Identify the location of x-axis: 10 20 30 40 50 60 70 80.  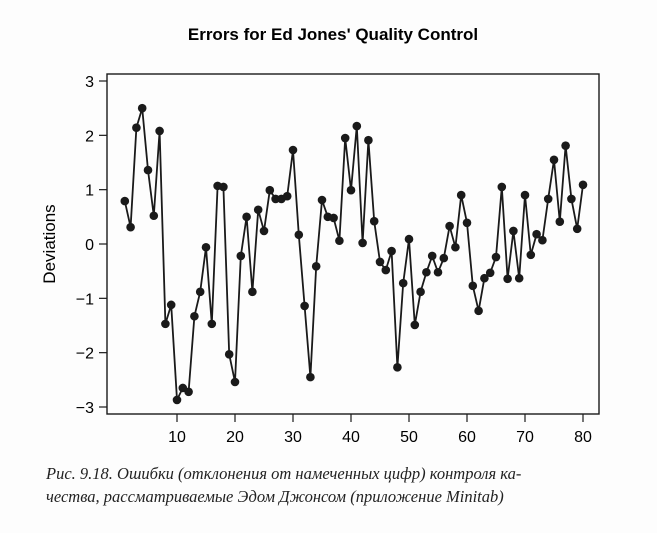
(380, 430).